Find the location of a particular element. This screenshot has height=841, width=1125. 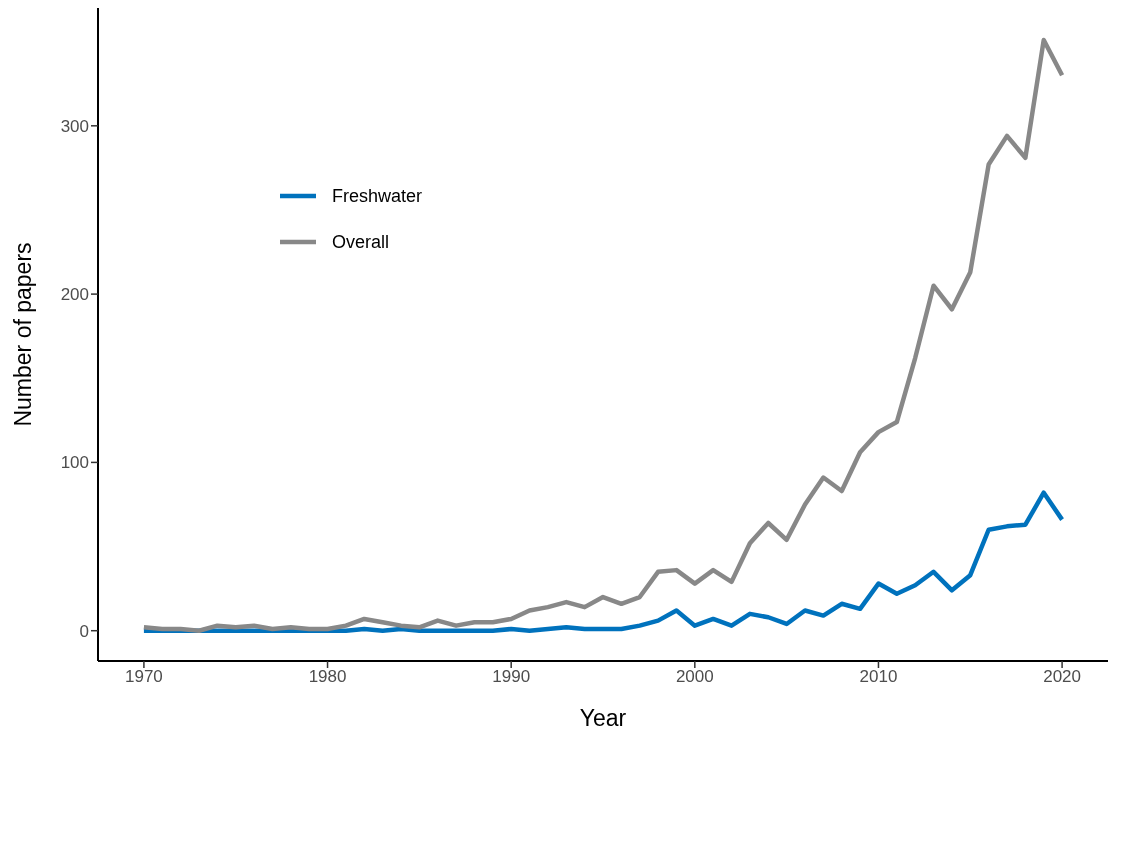

x-tick-label: 1970 is located at coordinates (144, 677).